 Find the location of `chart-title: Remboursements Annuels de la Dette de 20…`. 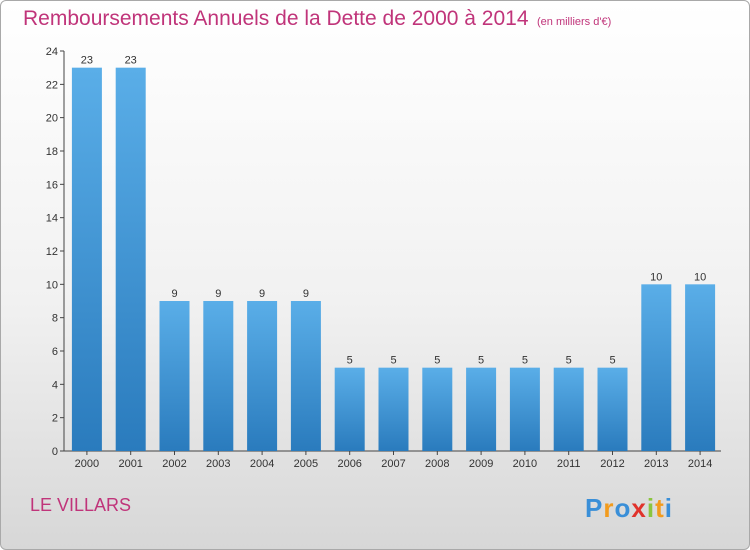

chart-title: Remboursements Annuels de la Dette de 20… is located at coordinates (276, 18).